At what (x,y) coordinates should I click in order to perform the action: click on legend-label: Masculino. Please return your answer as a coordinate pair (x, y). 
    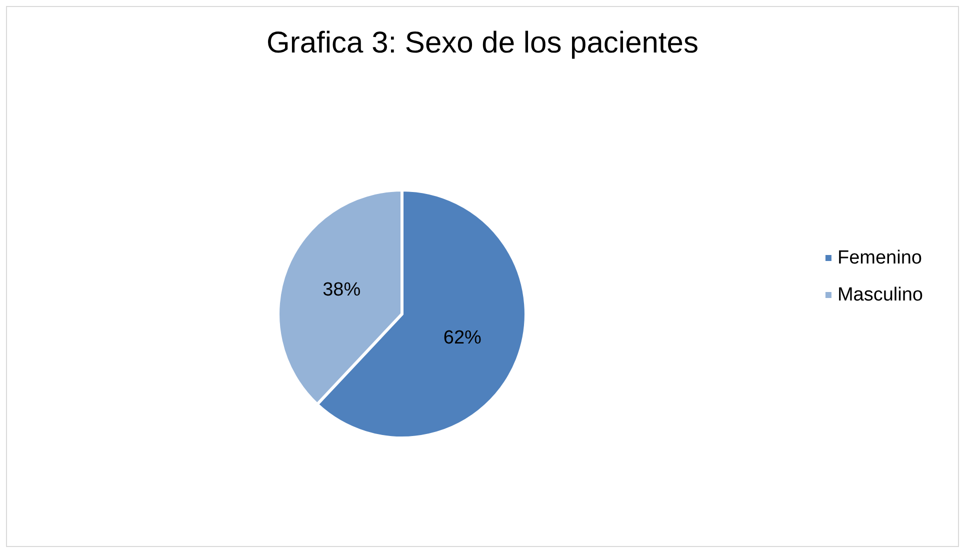
    Looking at the image, I should click on (880, 295).